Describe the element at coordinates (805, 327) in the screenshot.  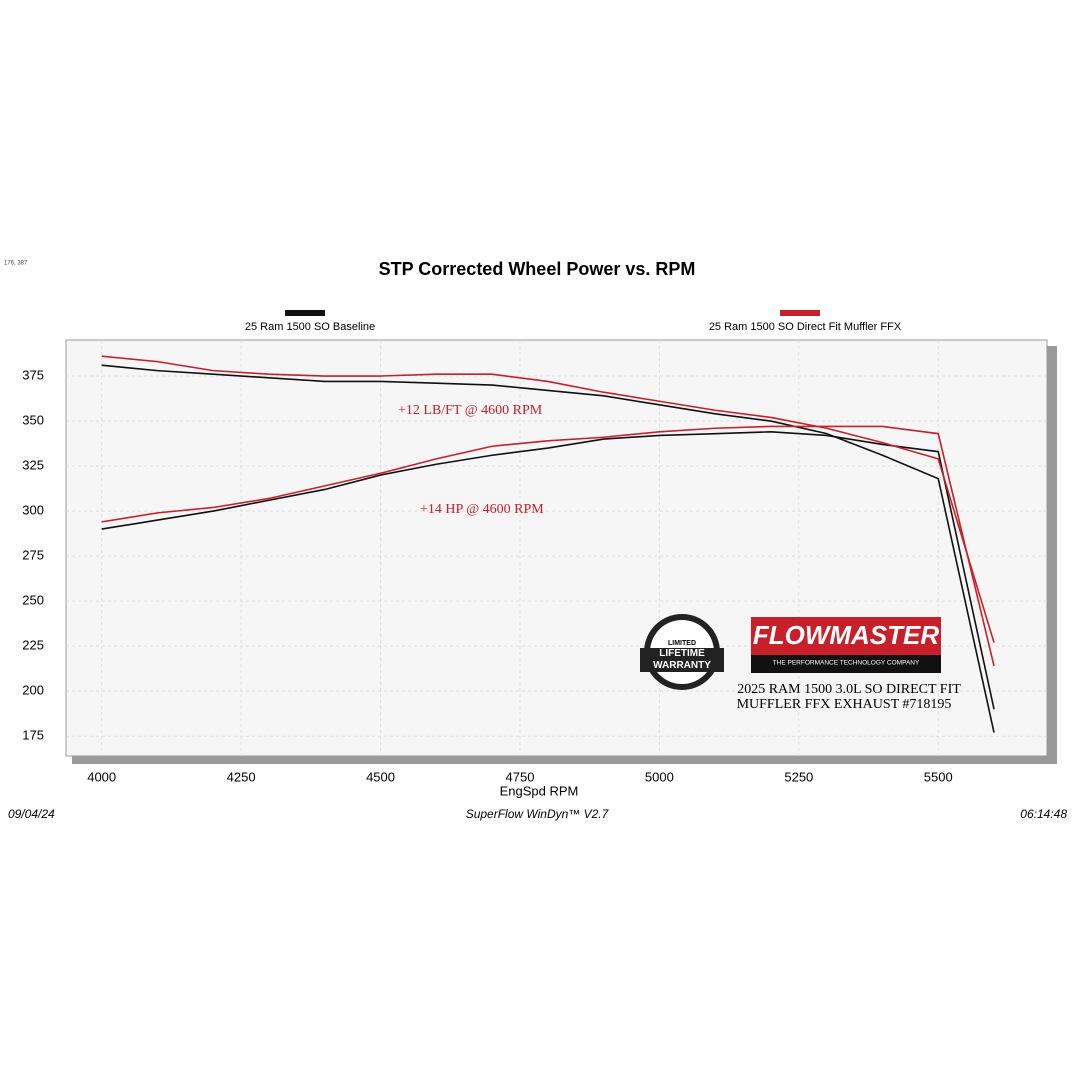
I see `legend-label: 25 Ram 1500 SO Direct Fit Muffler FFX` at that location.